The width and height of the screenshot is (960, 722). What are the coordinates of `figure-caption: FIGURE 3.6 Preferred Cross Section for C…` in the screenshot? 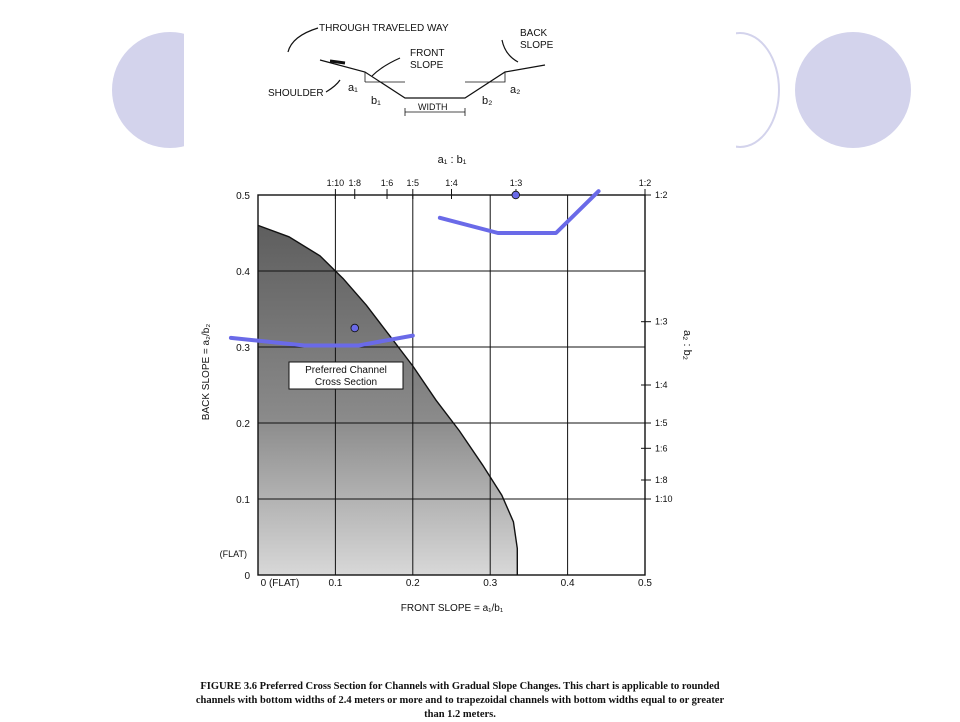 It's located at (460, 700).